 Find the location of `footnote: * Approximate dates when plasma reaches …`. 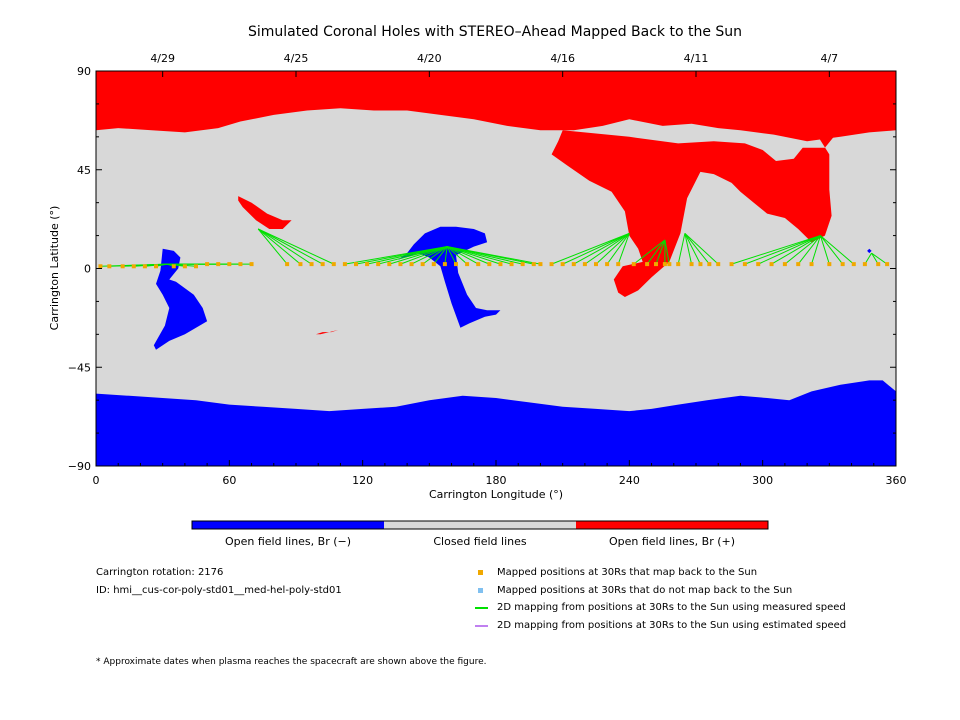

footnote: * Approximate dates when plasma reaches … is located at coordinates (291, 662).